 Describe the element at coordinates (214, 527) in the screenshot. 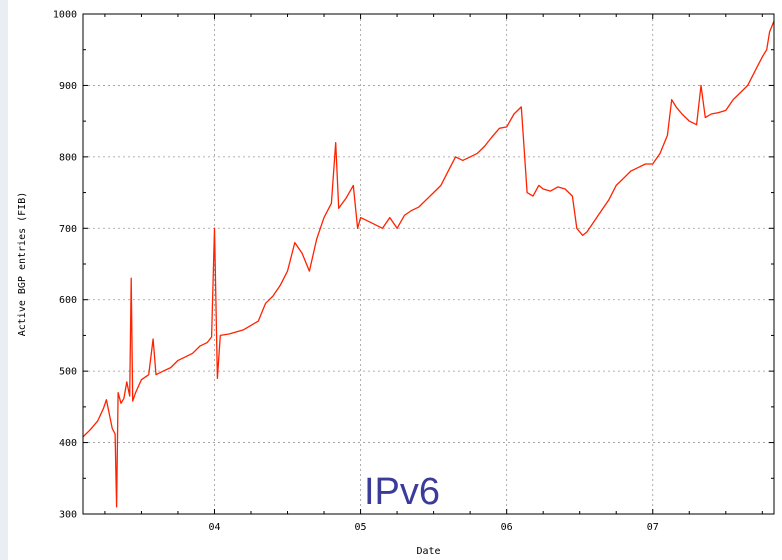

I see `x-tick-label-04: 04` at that location.